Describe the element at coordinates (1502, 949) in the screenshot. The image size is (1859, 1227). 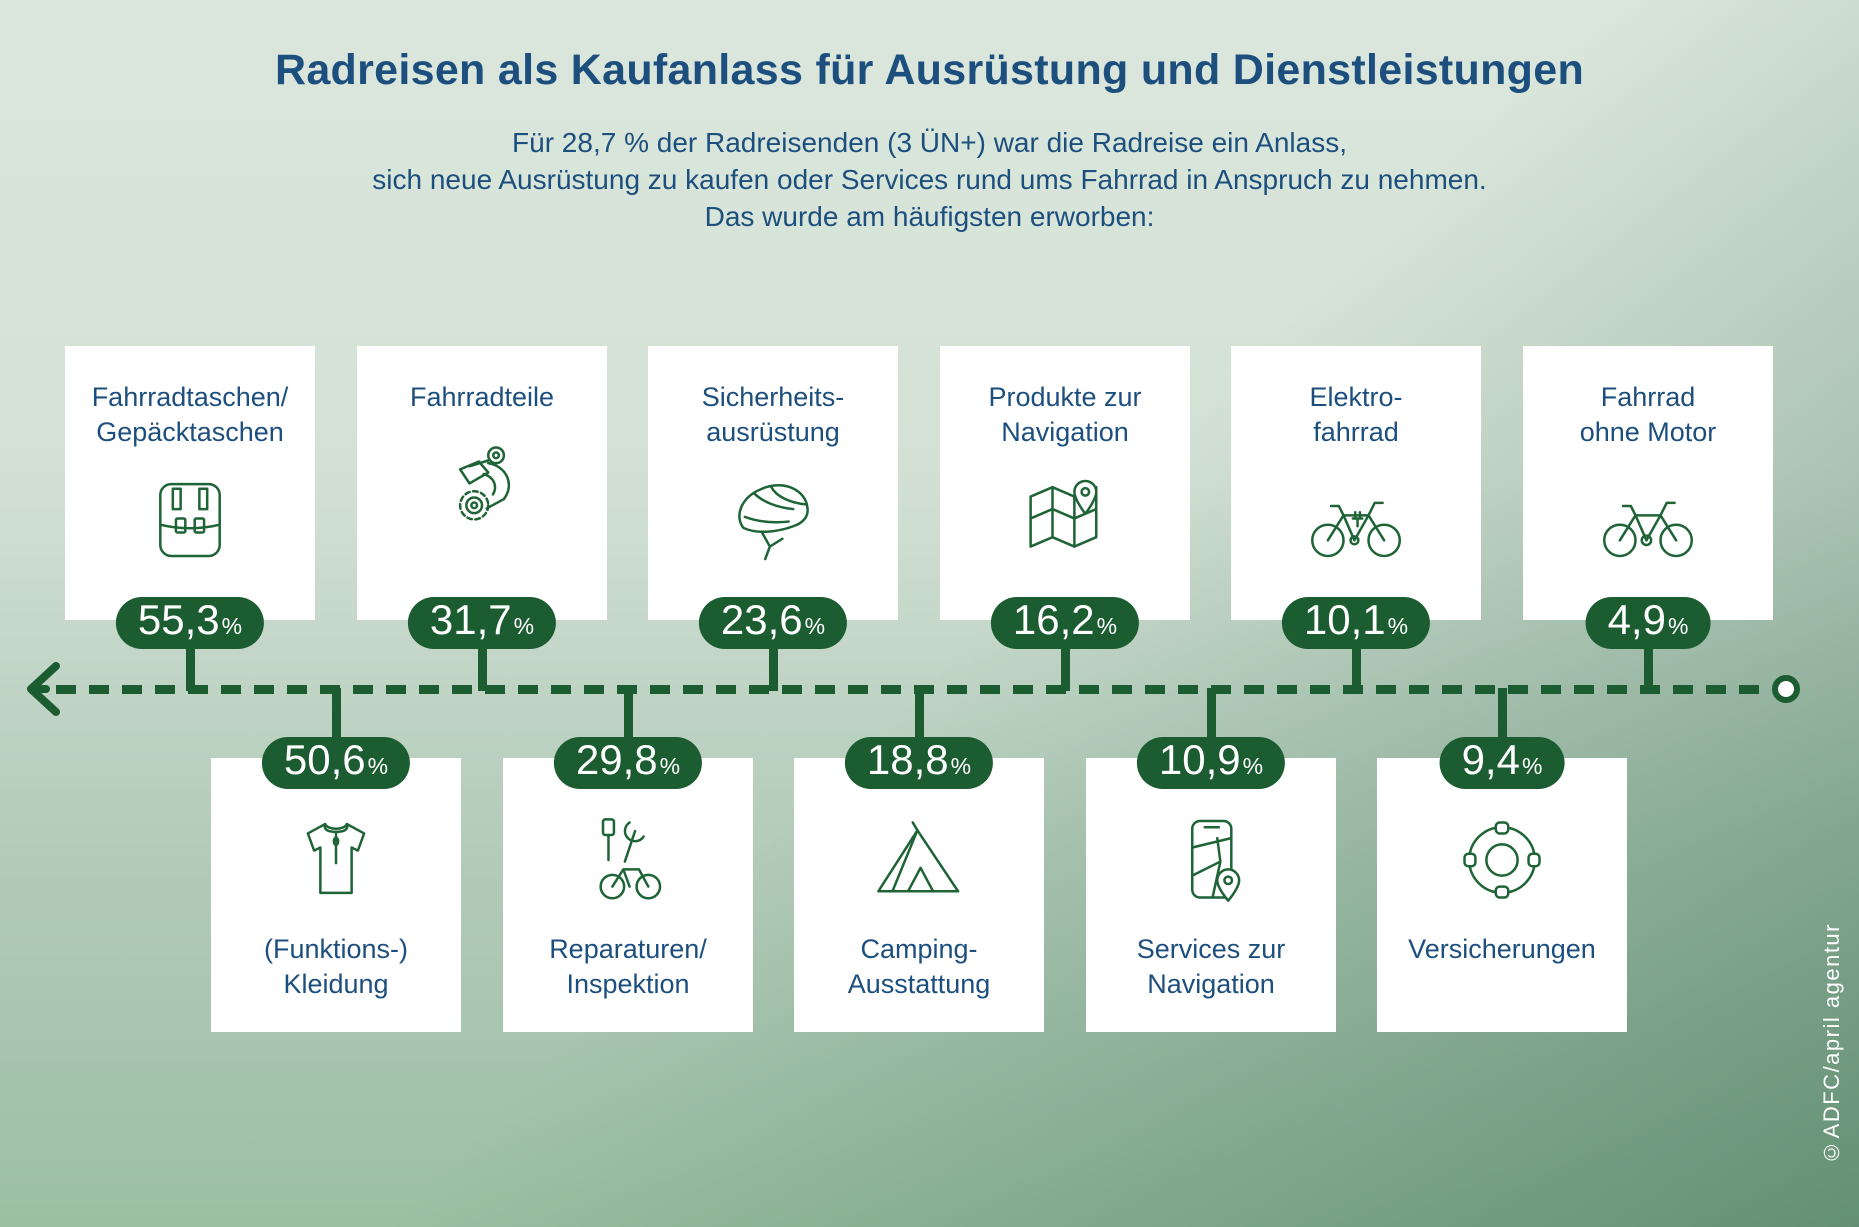
I see `item-label: Versicherungen` at that location.